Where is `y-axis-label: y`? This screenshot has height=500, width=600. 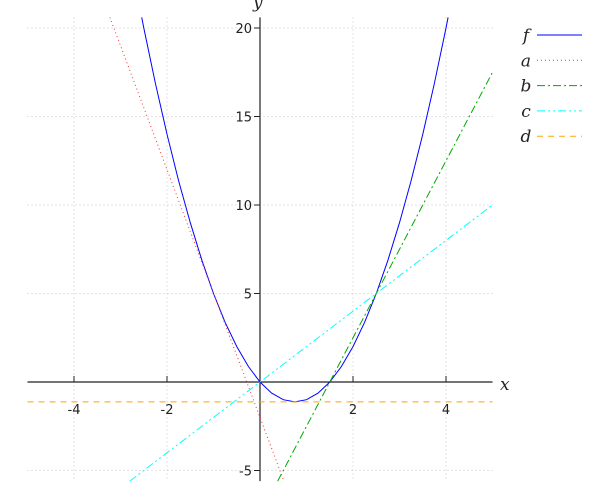
y-axis-label: y is located at coordinates (257, 6).